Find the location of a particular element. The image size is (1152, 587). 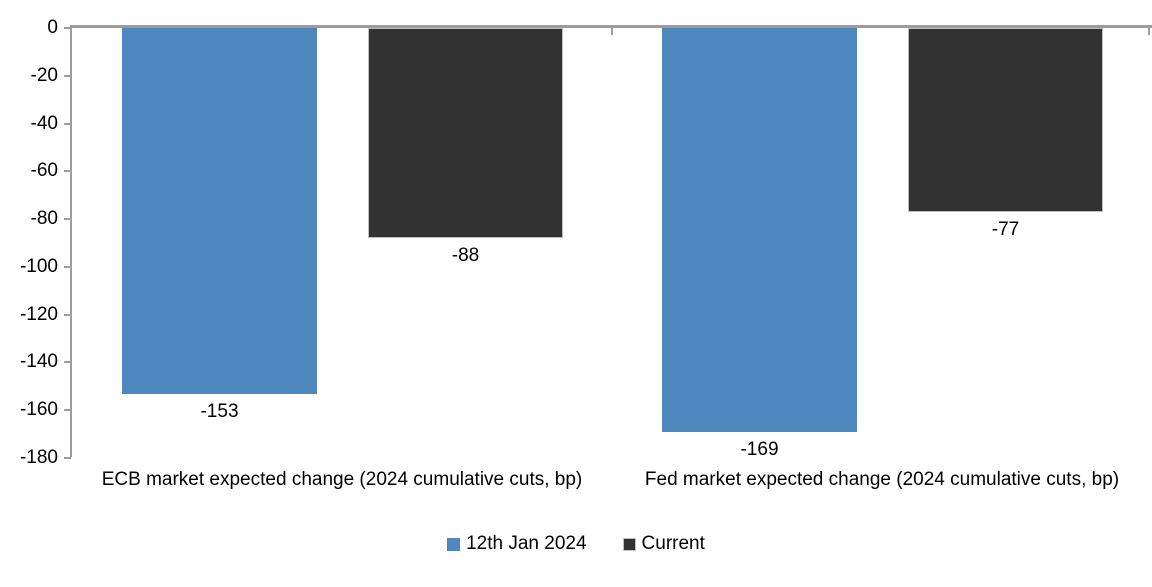

bar-current-ecb is located at coordinates (465, 133).